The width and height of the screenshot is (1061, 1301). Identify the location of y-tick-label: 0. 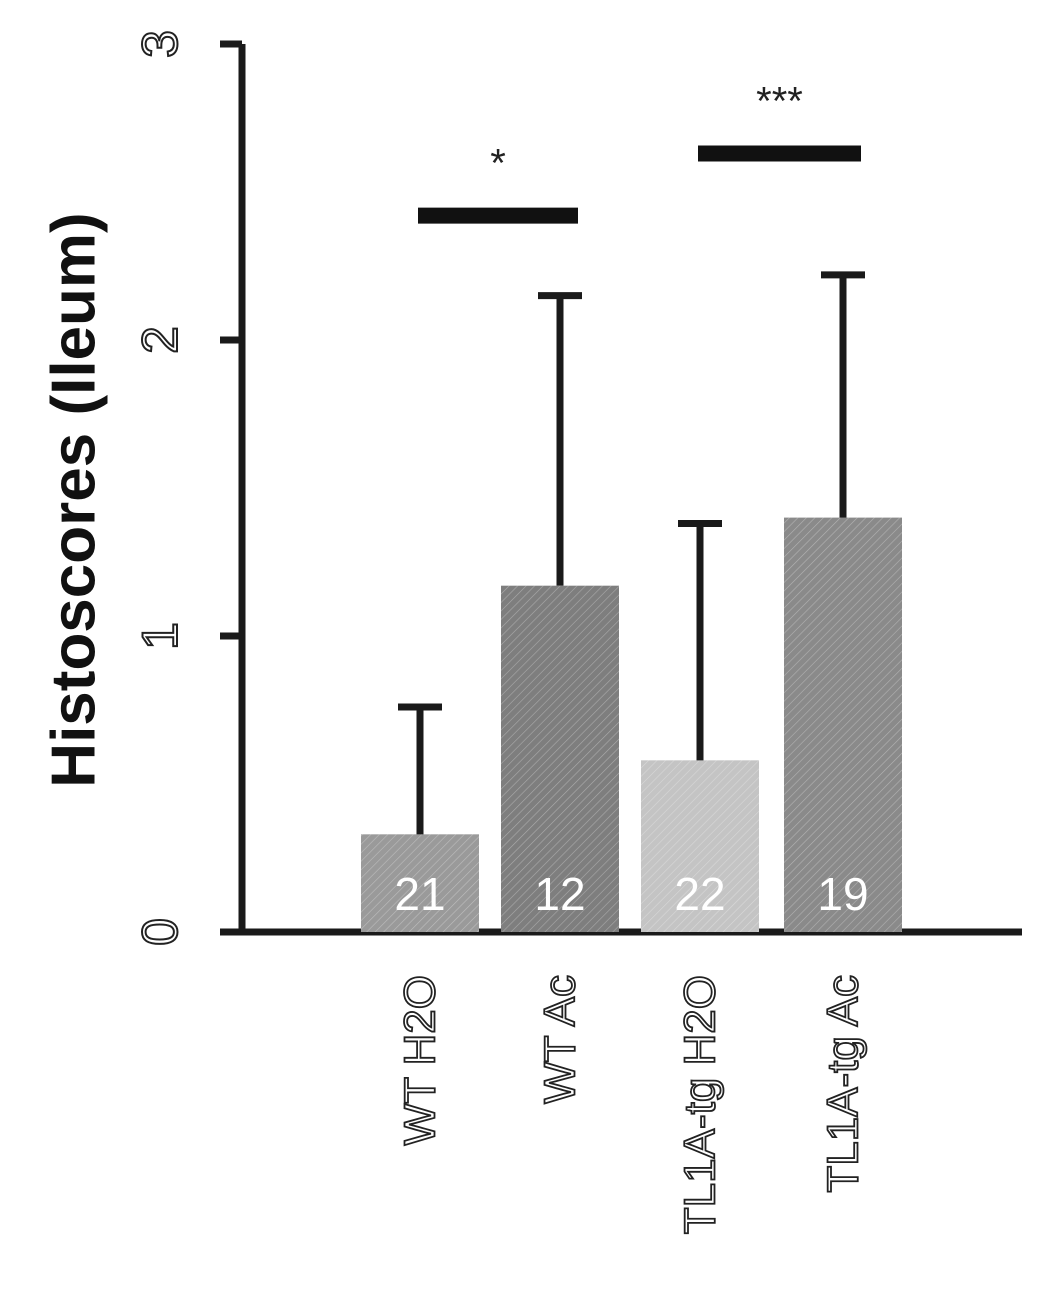
(160, 932).